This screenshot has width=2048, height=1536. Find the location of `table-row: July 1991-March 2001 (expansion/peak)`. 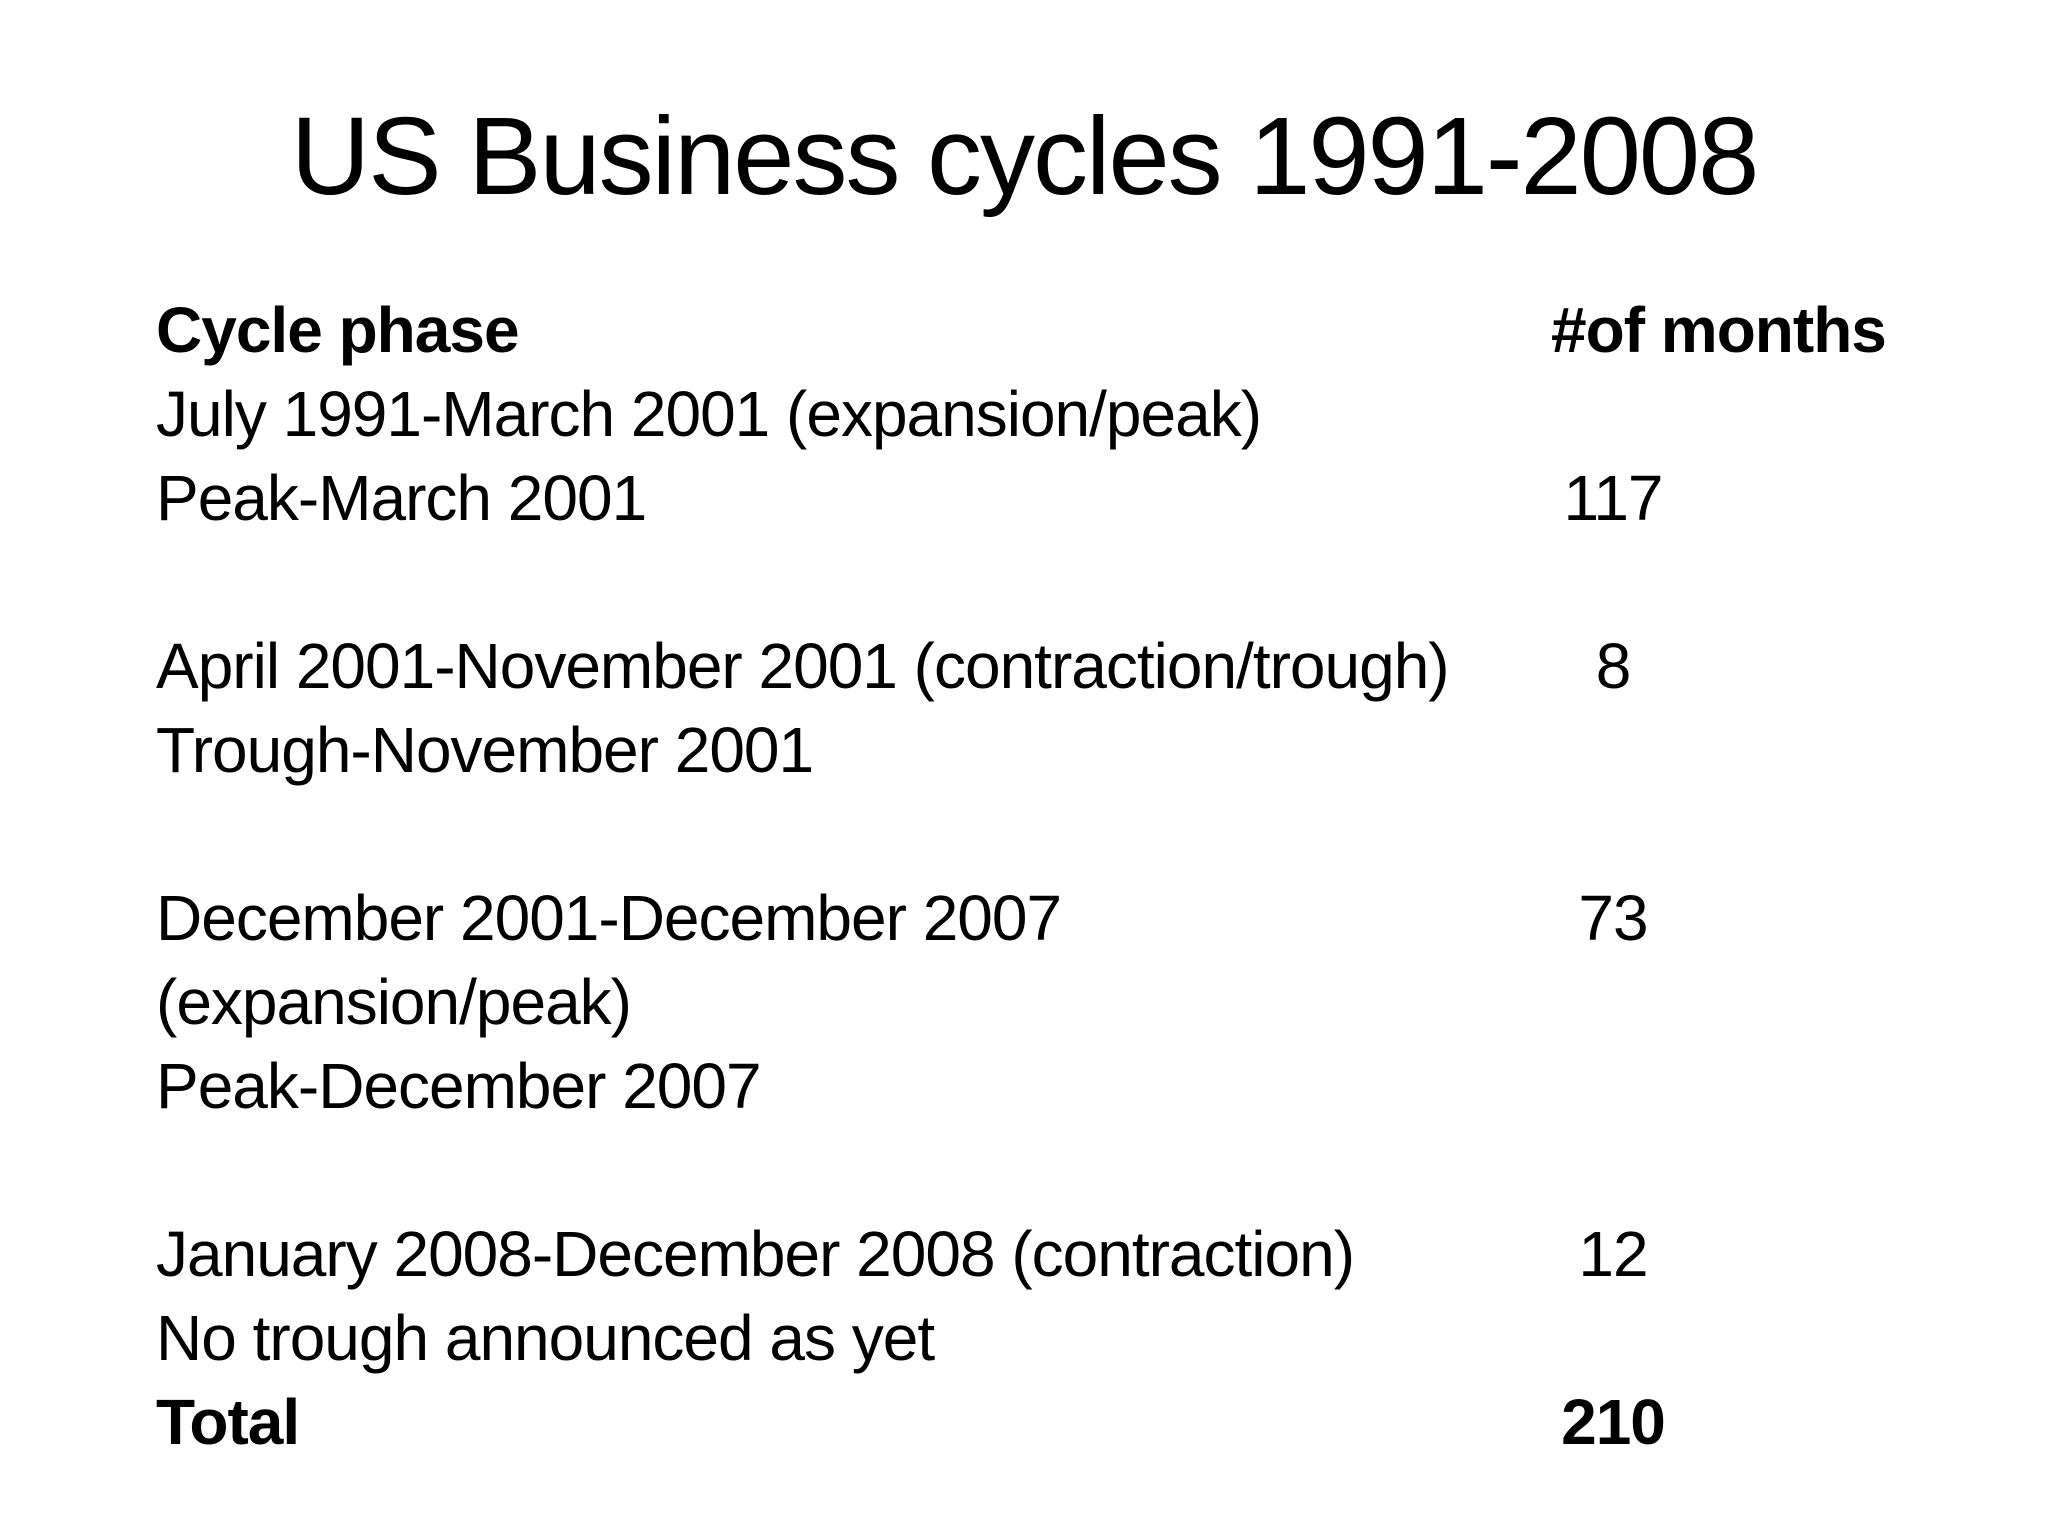

table-row: July 1991-March 2001 (expansion/peak) is located at coordinates (1078, 414).